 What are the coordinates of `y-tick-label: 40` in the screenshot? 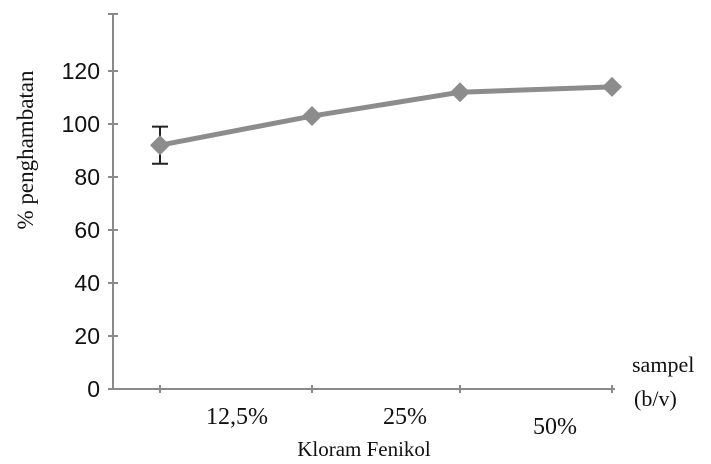 It's located at (87, 283).